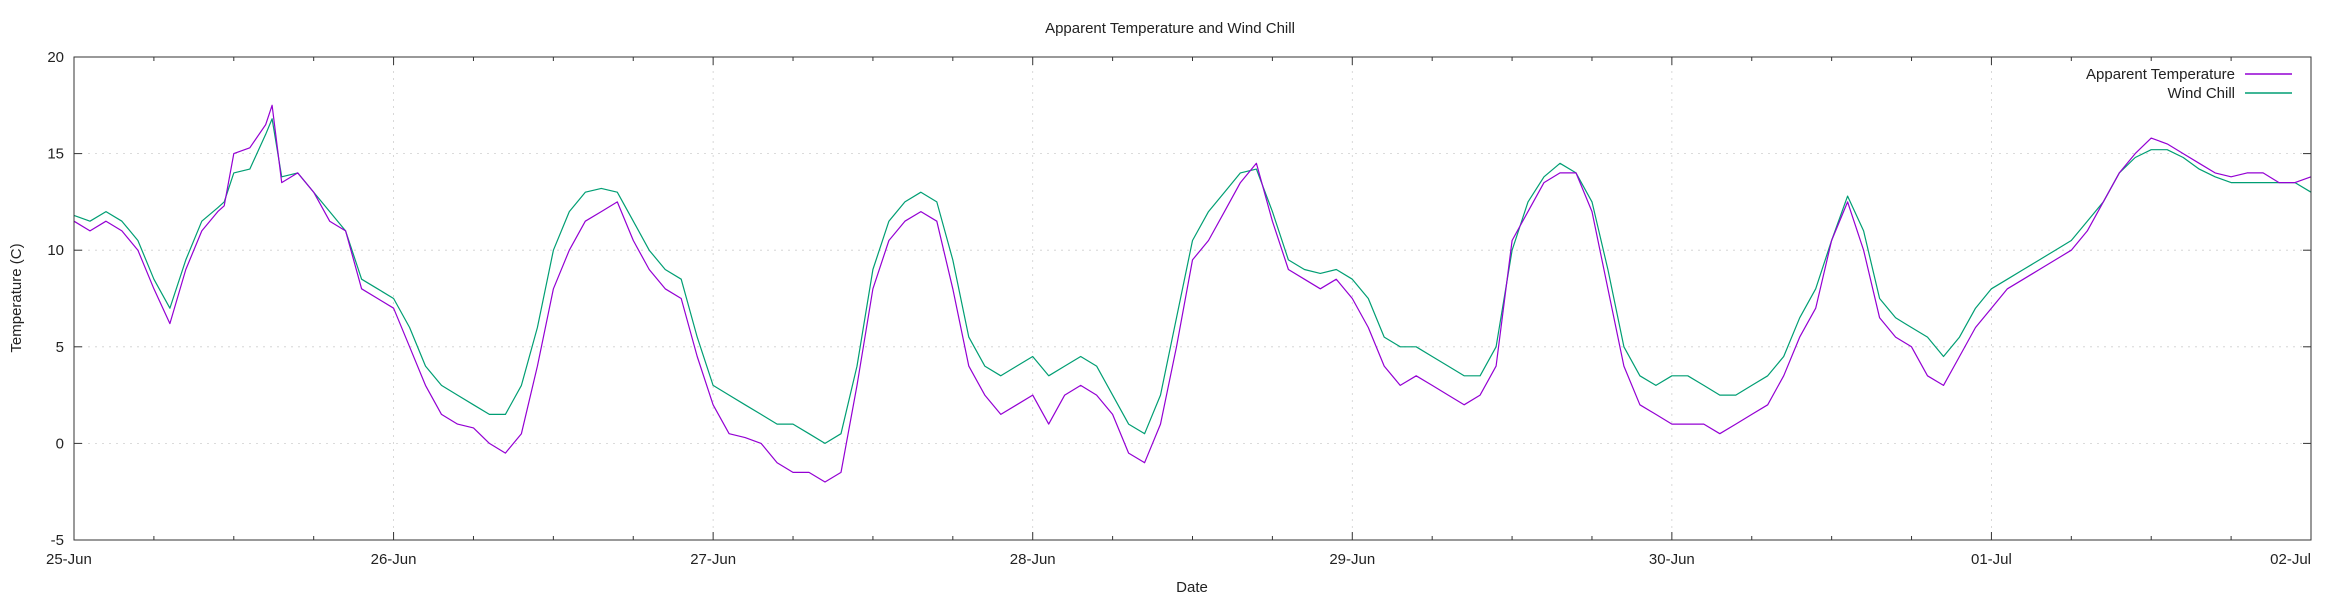  What do you see at coordinates (1352, 559) in the screenshot?
I see `x-tick-label: 29-Jun` at bounding box center [1352, 559].